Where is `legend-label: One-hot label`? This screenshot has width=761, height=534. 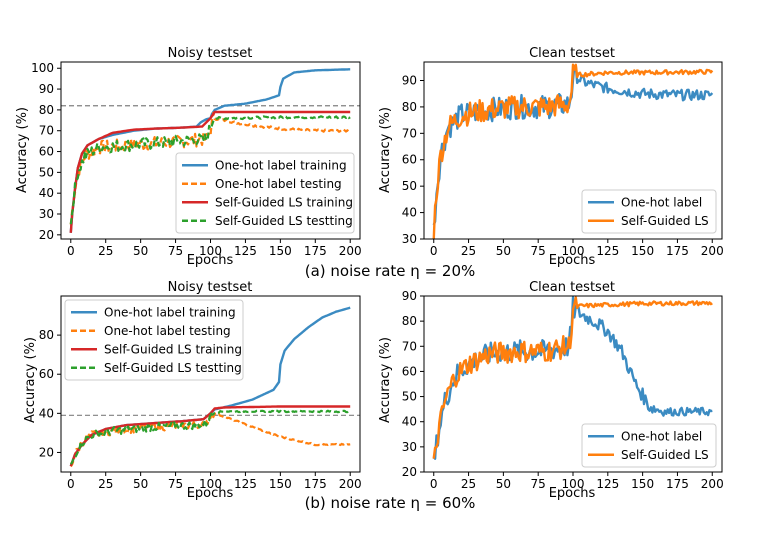
legend-label: One-hot label is located at coordinates (661, 436).